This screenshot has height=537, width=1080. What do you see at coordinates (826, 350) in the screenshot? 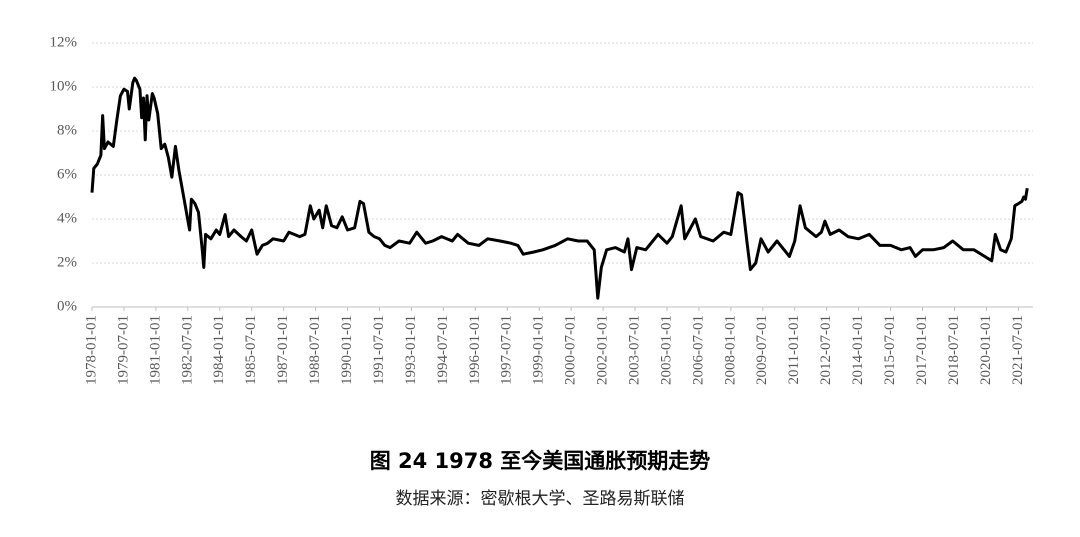
I see `x-tick-label: 2012-07-01` at bounding box center [826, 350].